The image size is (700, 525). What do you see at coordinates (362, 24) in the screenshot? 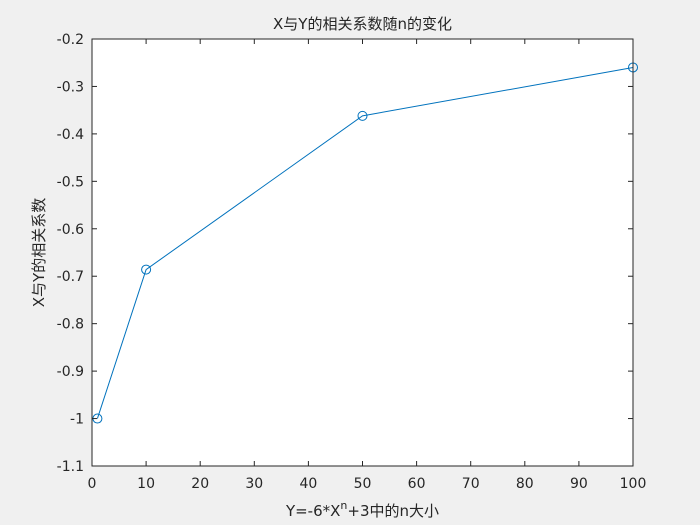
I see `chart-title: X与Y的相关系数随n的变化` at bounding box center [362, 24].